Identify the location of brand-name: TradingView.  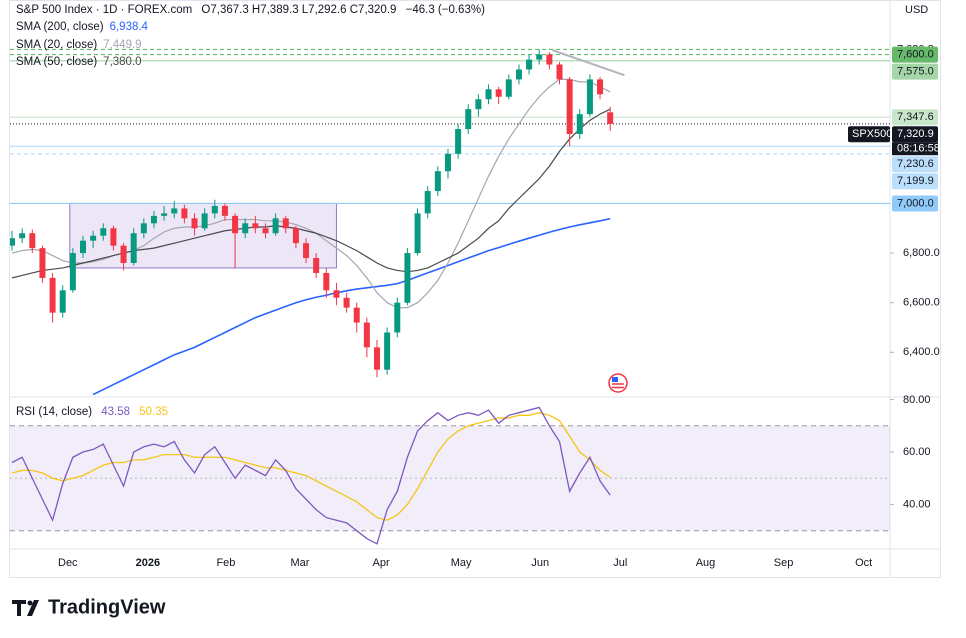
(107, 607).